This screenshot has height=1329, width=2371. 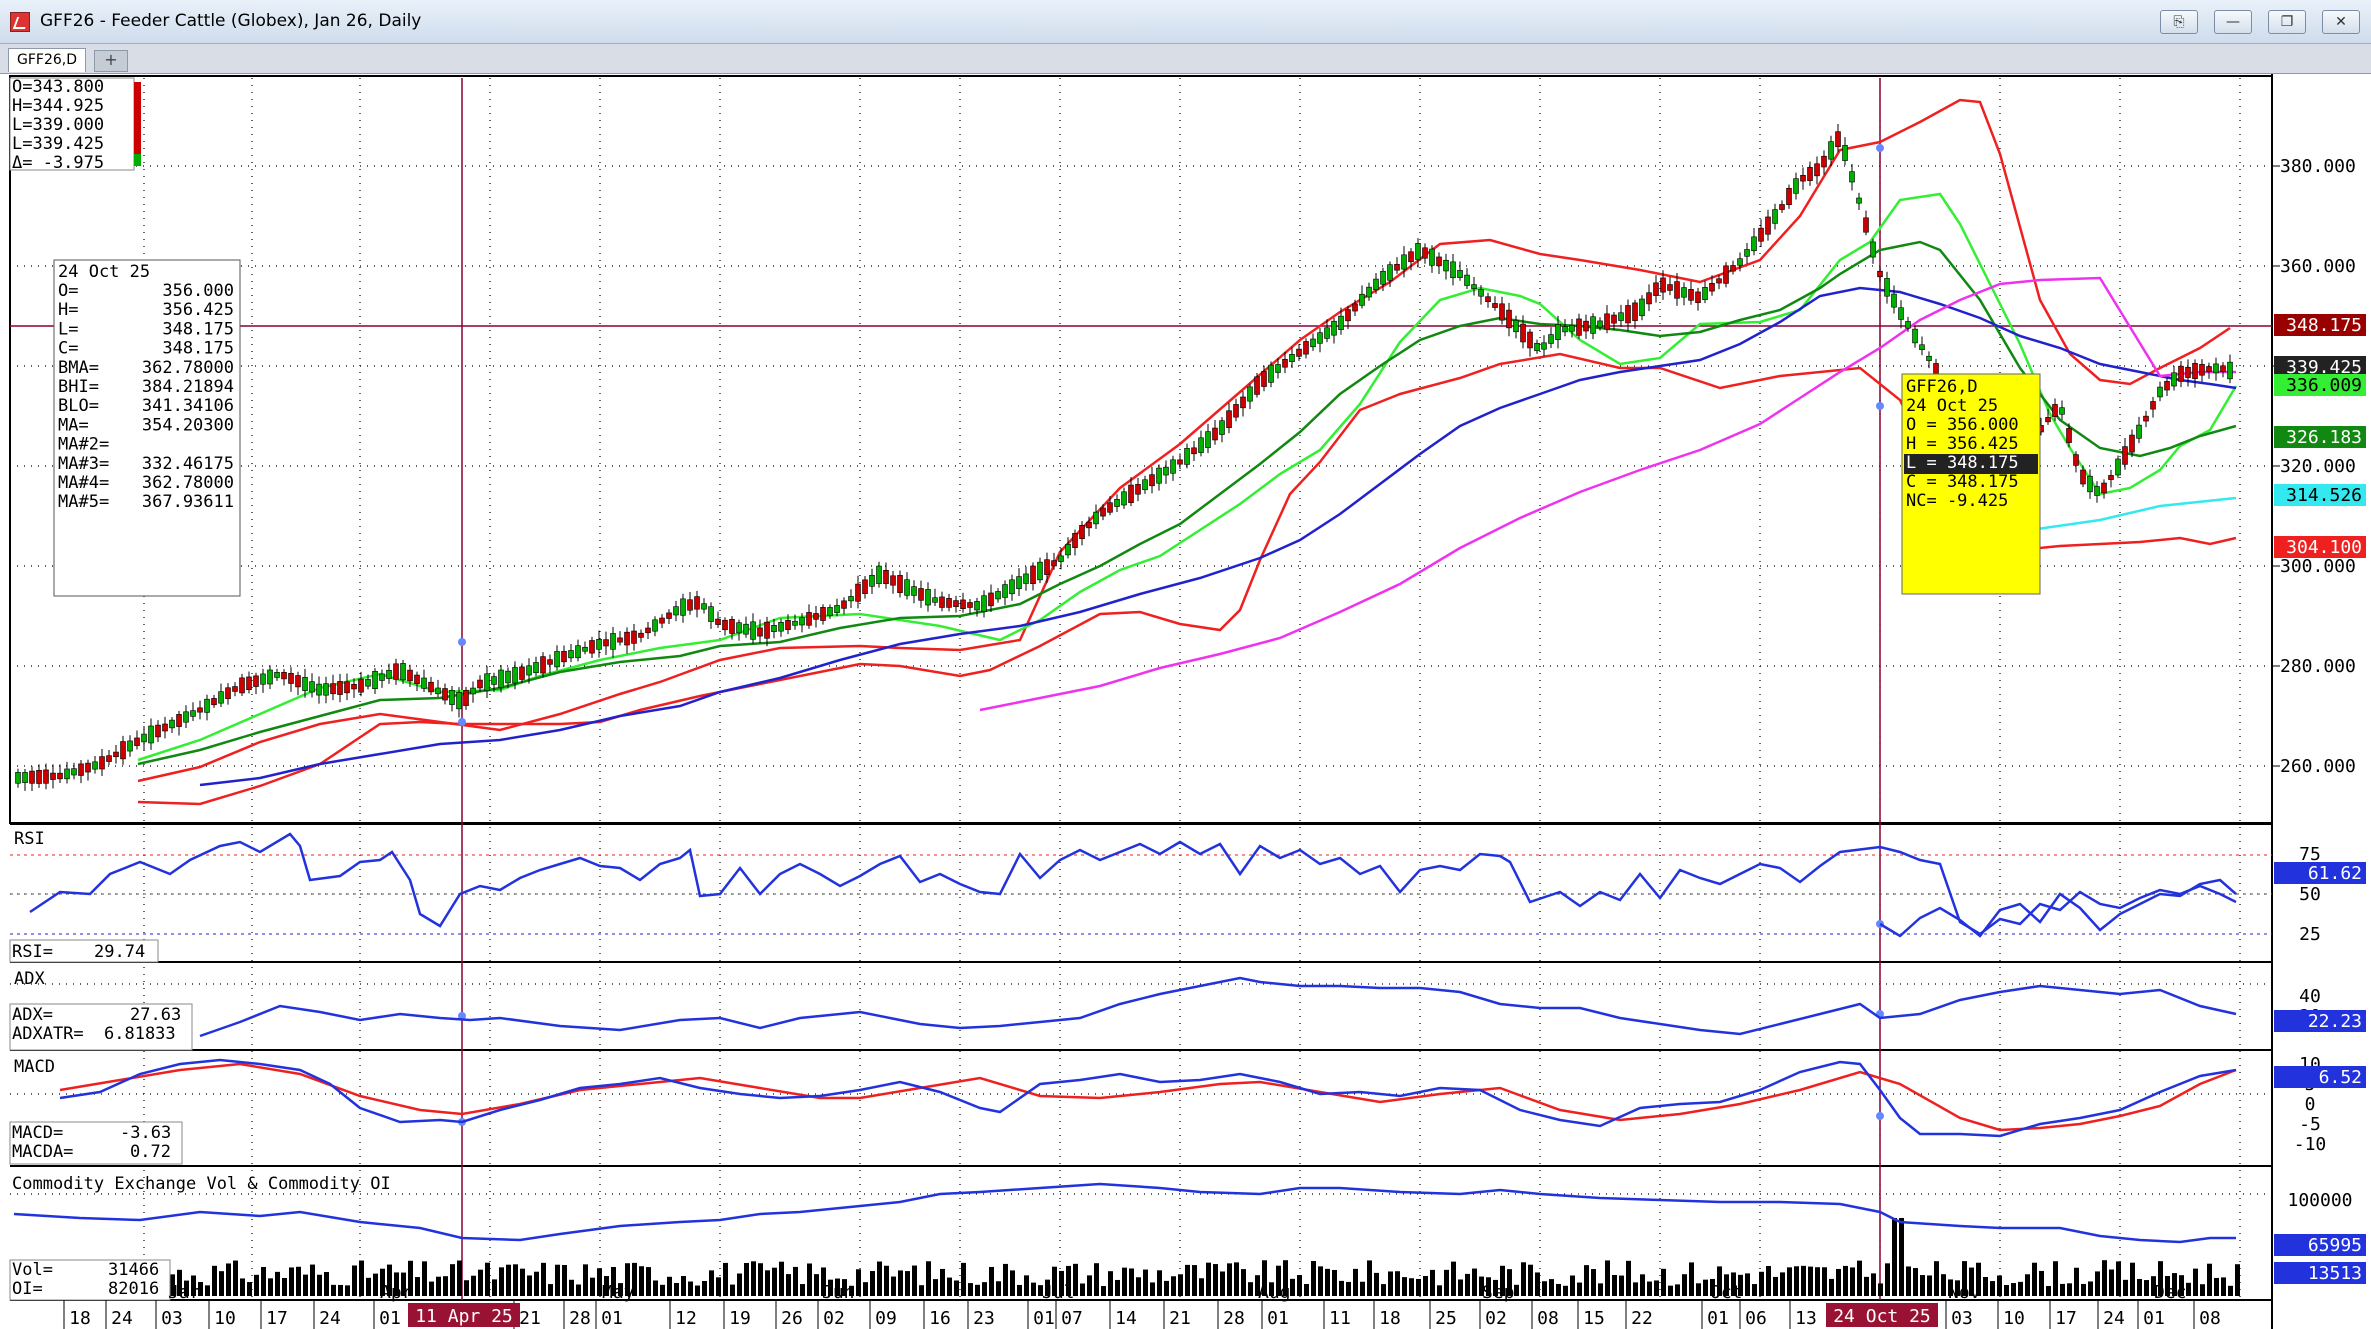 I want to click on add-tab-button: +, so click(x=111, y=61).